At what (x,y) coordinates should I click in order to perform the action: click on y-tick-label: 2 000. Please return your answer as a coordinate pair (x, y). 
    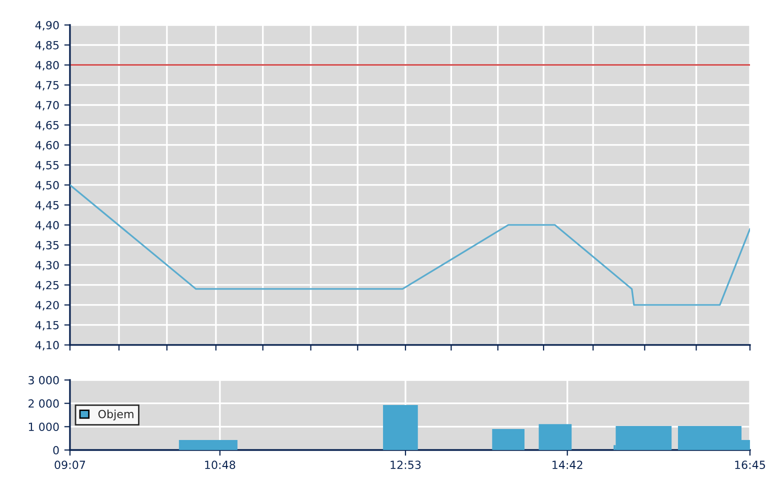
    Looking at the image, I should click on (43, 403).